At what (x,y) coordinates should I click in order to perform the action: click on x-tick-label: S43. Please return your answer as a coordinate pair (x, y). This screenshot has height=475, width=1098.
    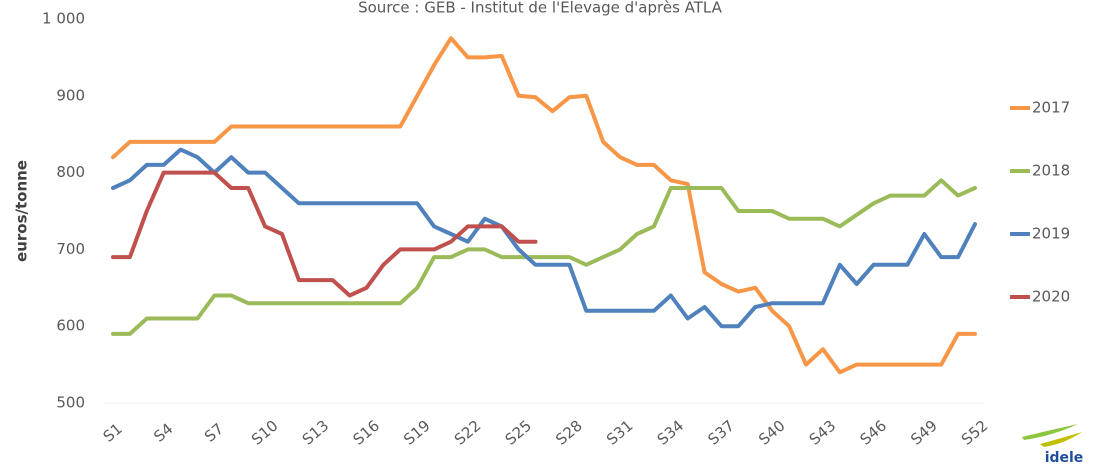
    Looking at the image, I should click on (822, 433).